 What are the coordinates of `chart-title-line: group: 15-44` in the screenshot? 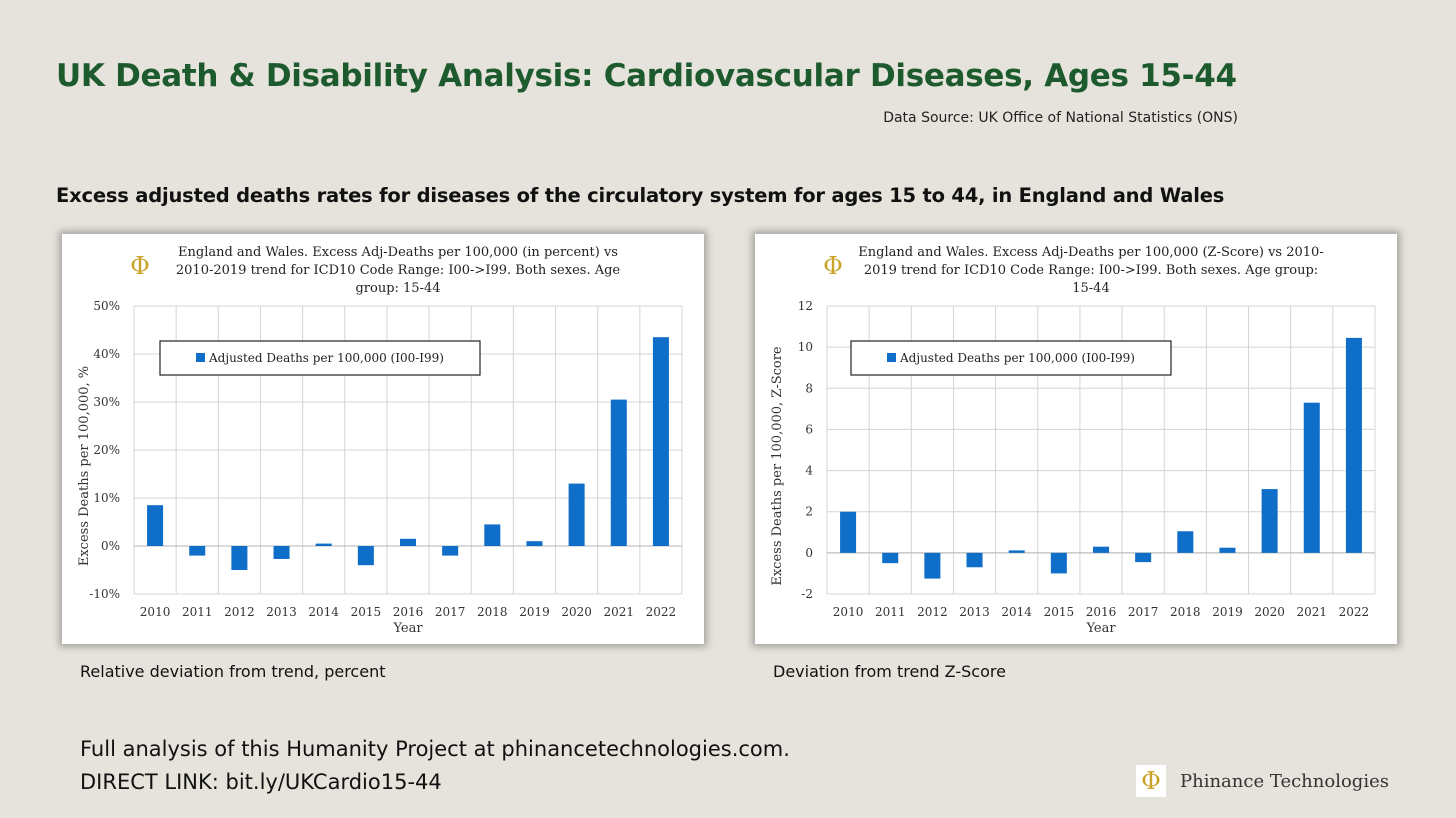 It's located at (397, 288).